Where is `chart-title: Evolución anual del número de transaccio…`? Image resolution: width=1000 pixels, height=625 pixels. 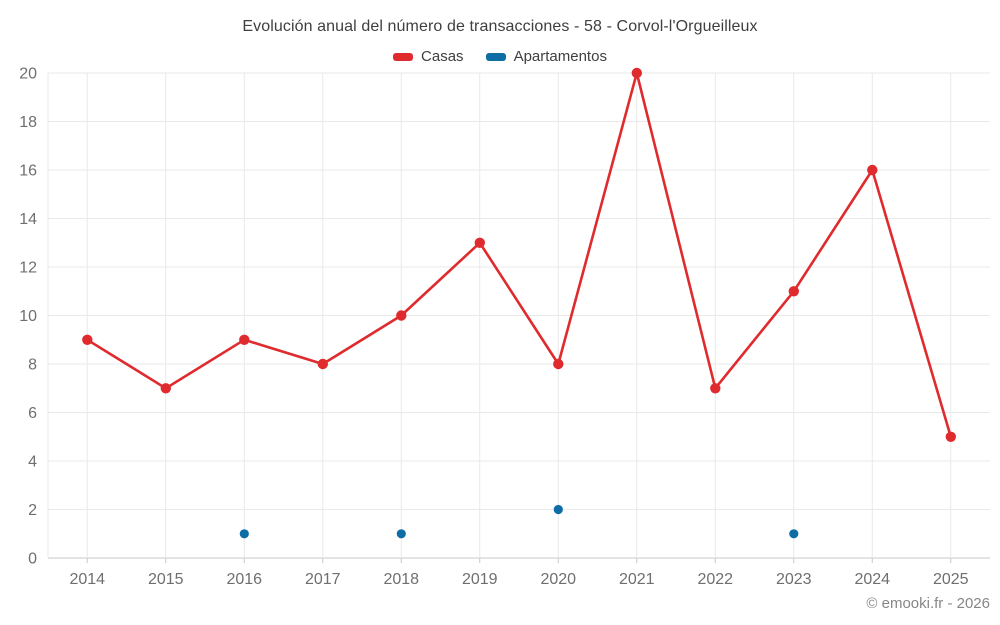 chart-title: Evolución anual del número de transaccio… is located at coordinates (500, 26).